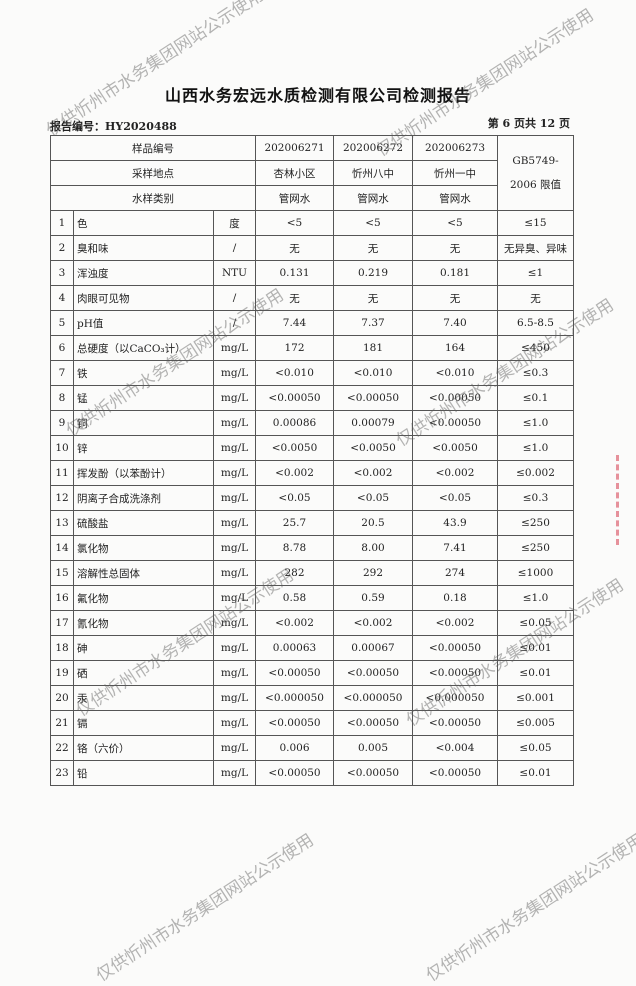 Image resolution: width=636 pixels, height=986 pixels. Describe the element at coordinates (62, 648) in the screenshot. I see `item-no: 18` at that location.